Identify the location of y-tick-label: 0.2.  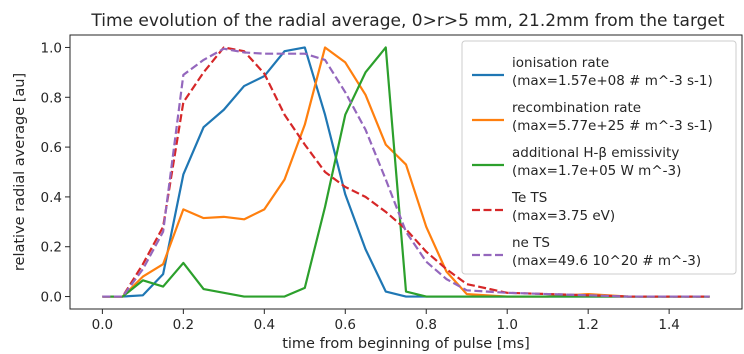
(51, 248).